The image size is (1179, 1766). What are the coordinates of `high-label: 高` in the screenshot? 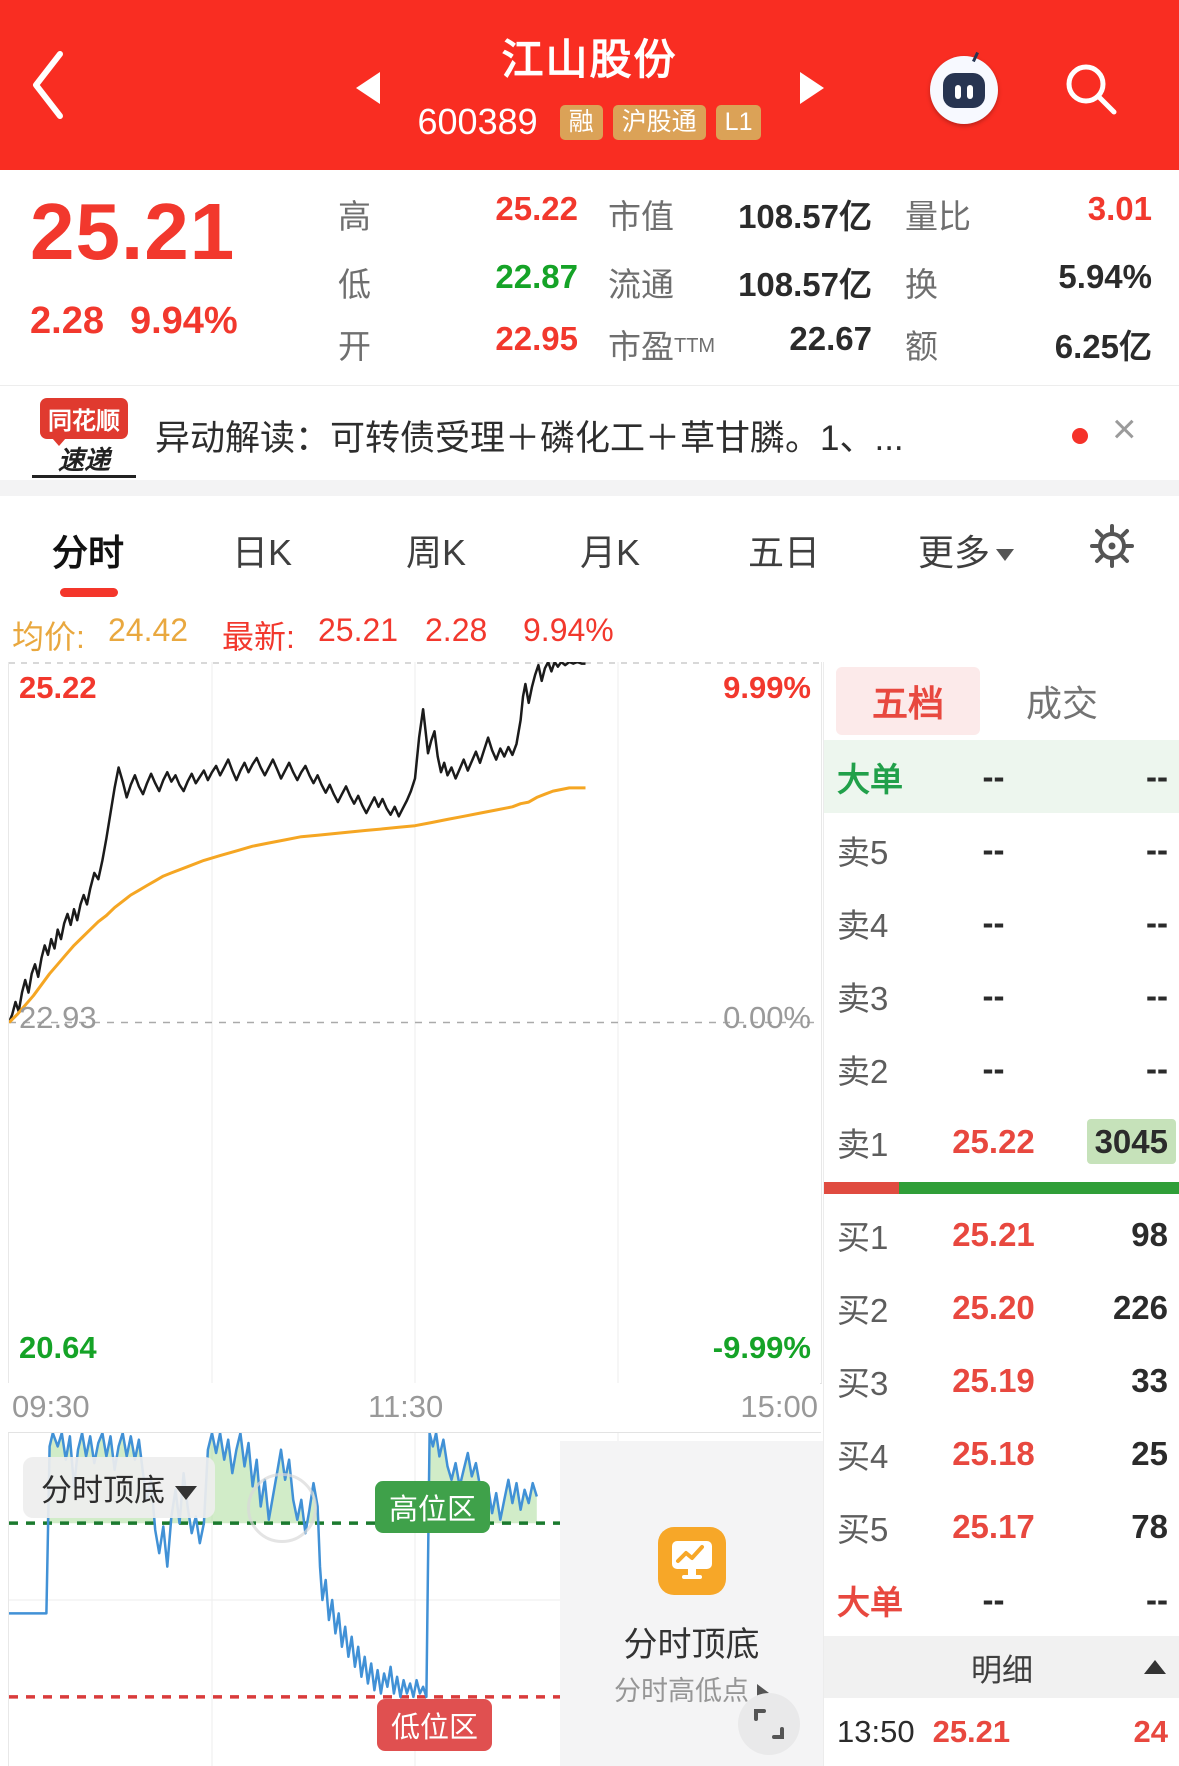 It's located at (354, 216).